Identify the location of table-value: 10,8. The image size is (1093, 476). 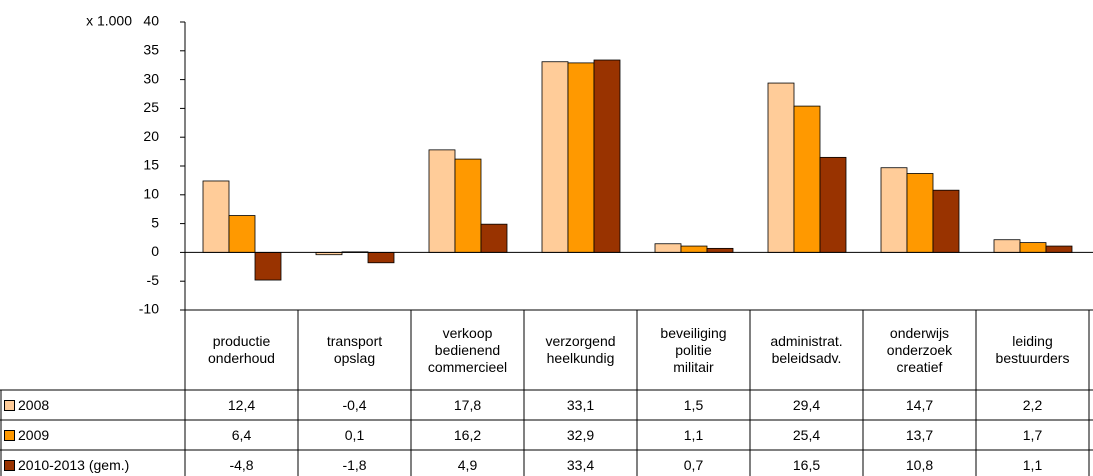
(919, 464).